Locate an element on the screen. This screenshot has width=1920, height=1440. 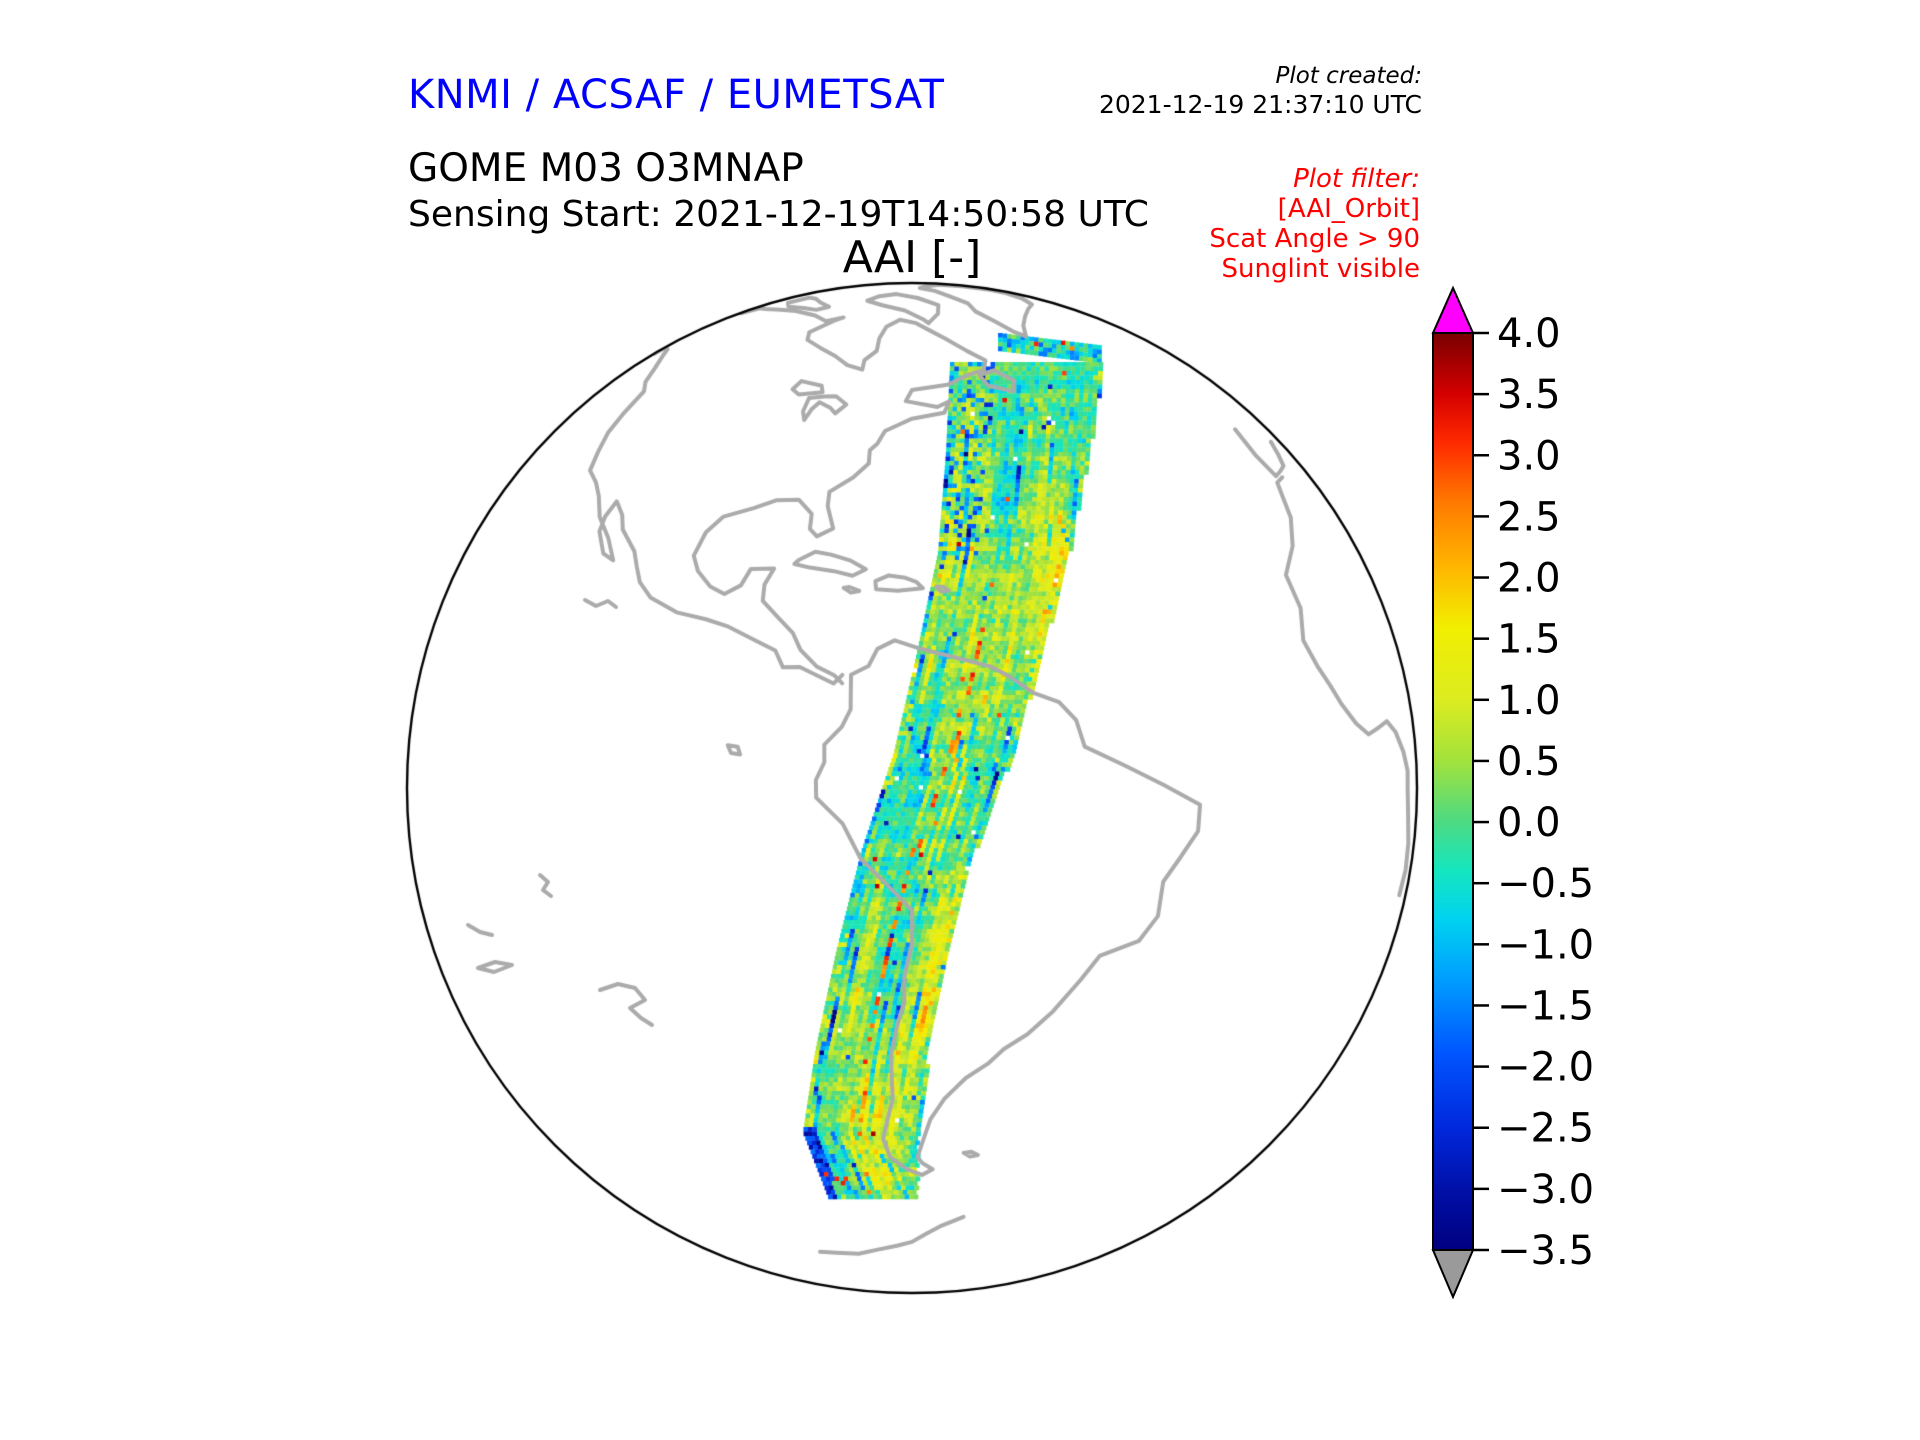
plot-created-value: 2021-12-19 21:37:10 UTC is located at coordinates (1260, 104).